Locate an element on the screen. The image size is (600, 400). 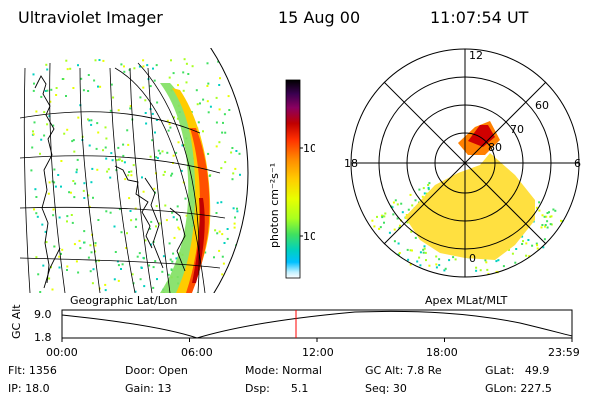
color-bar: 100 10 photon cm⁻²s⁻¹ is located at coordinates (291, 179).